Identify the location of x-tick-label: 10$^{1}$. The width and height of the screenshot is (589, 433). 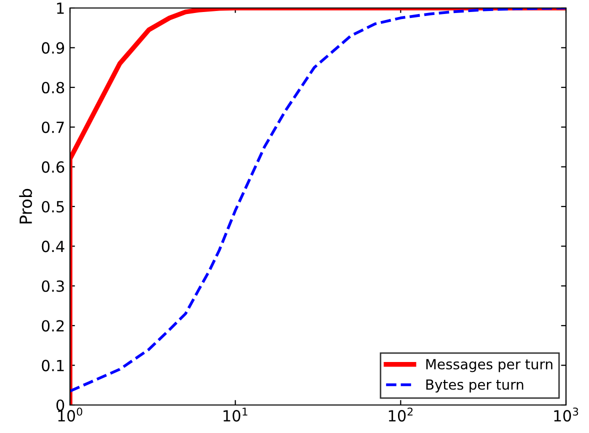
(236, 415).